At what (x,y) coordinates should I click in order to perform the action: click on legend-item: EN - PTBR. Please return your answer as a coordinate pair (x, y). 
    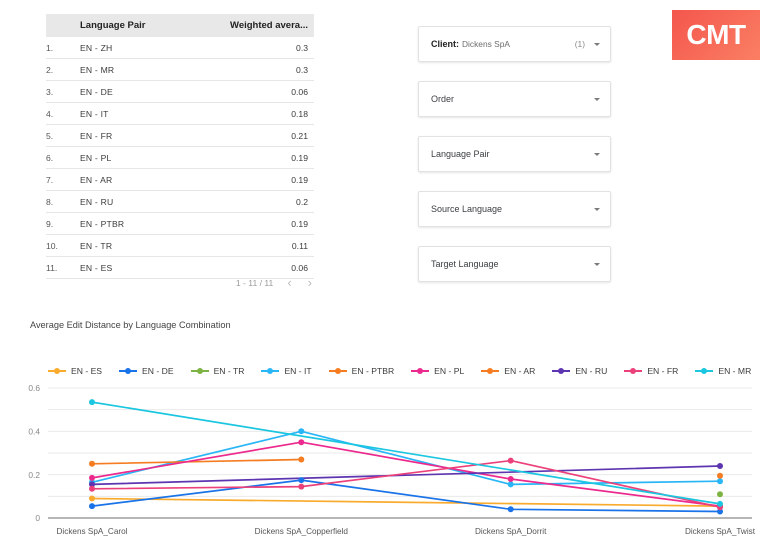
    Looking at the image, I should click on (361, 371).